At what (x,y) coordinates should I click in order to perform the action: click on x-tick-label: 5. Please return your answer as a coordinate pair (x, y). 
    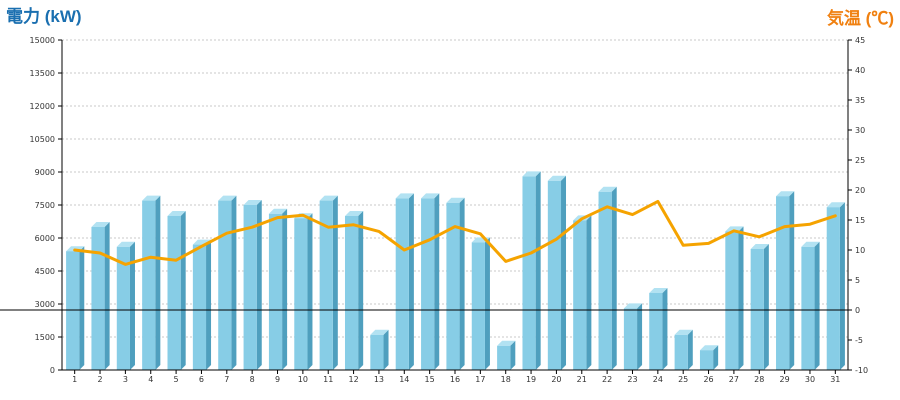
    Looking at the image, I should click on (176, 379).